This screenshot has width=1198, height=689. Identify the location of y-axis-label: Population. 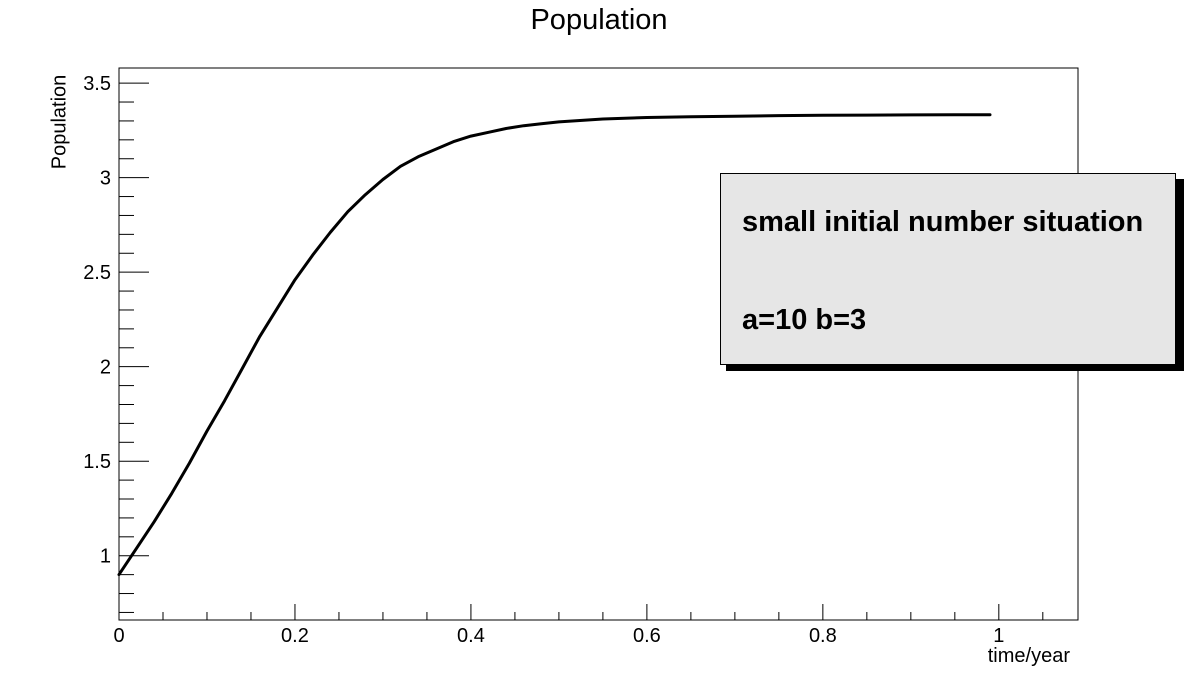
(59, 122).